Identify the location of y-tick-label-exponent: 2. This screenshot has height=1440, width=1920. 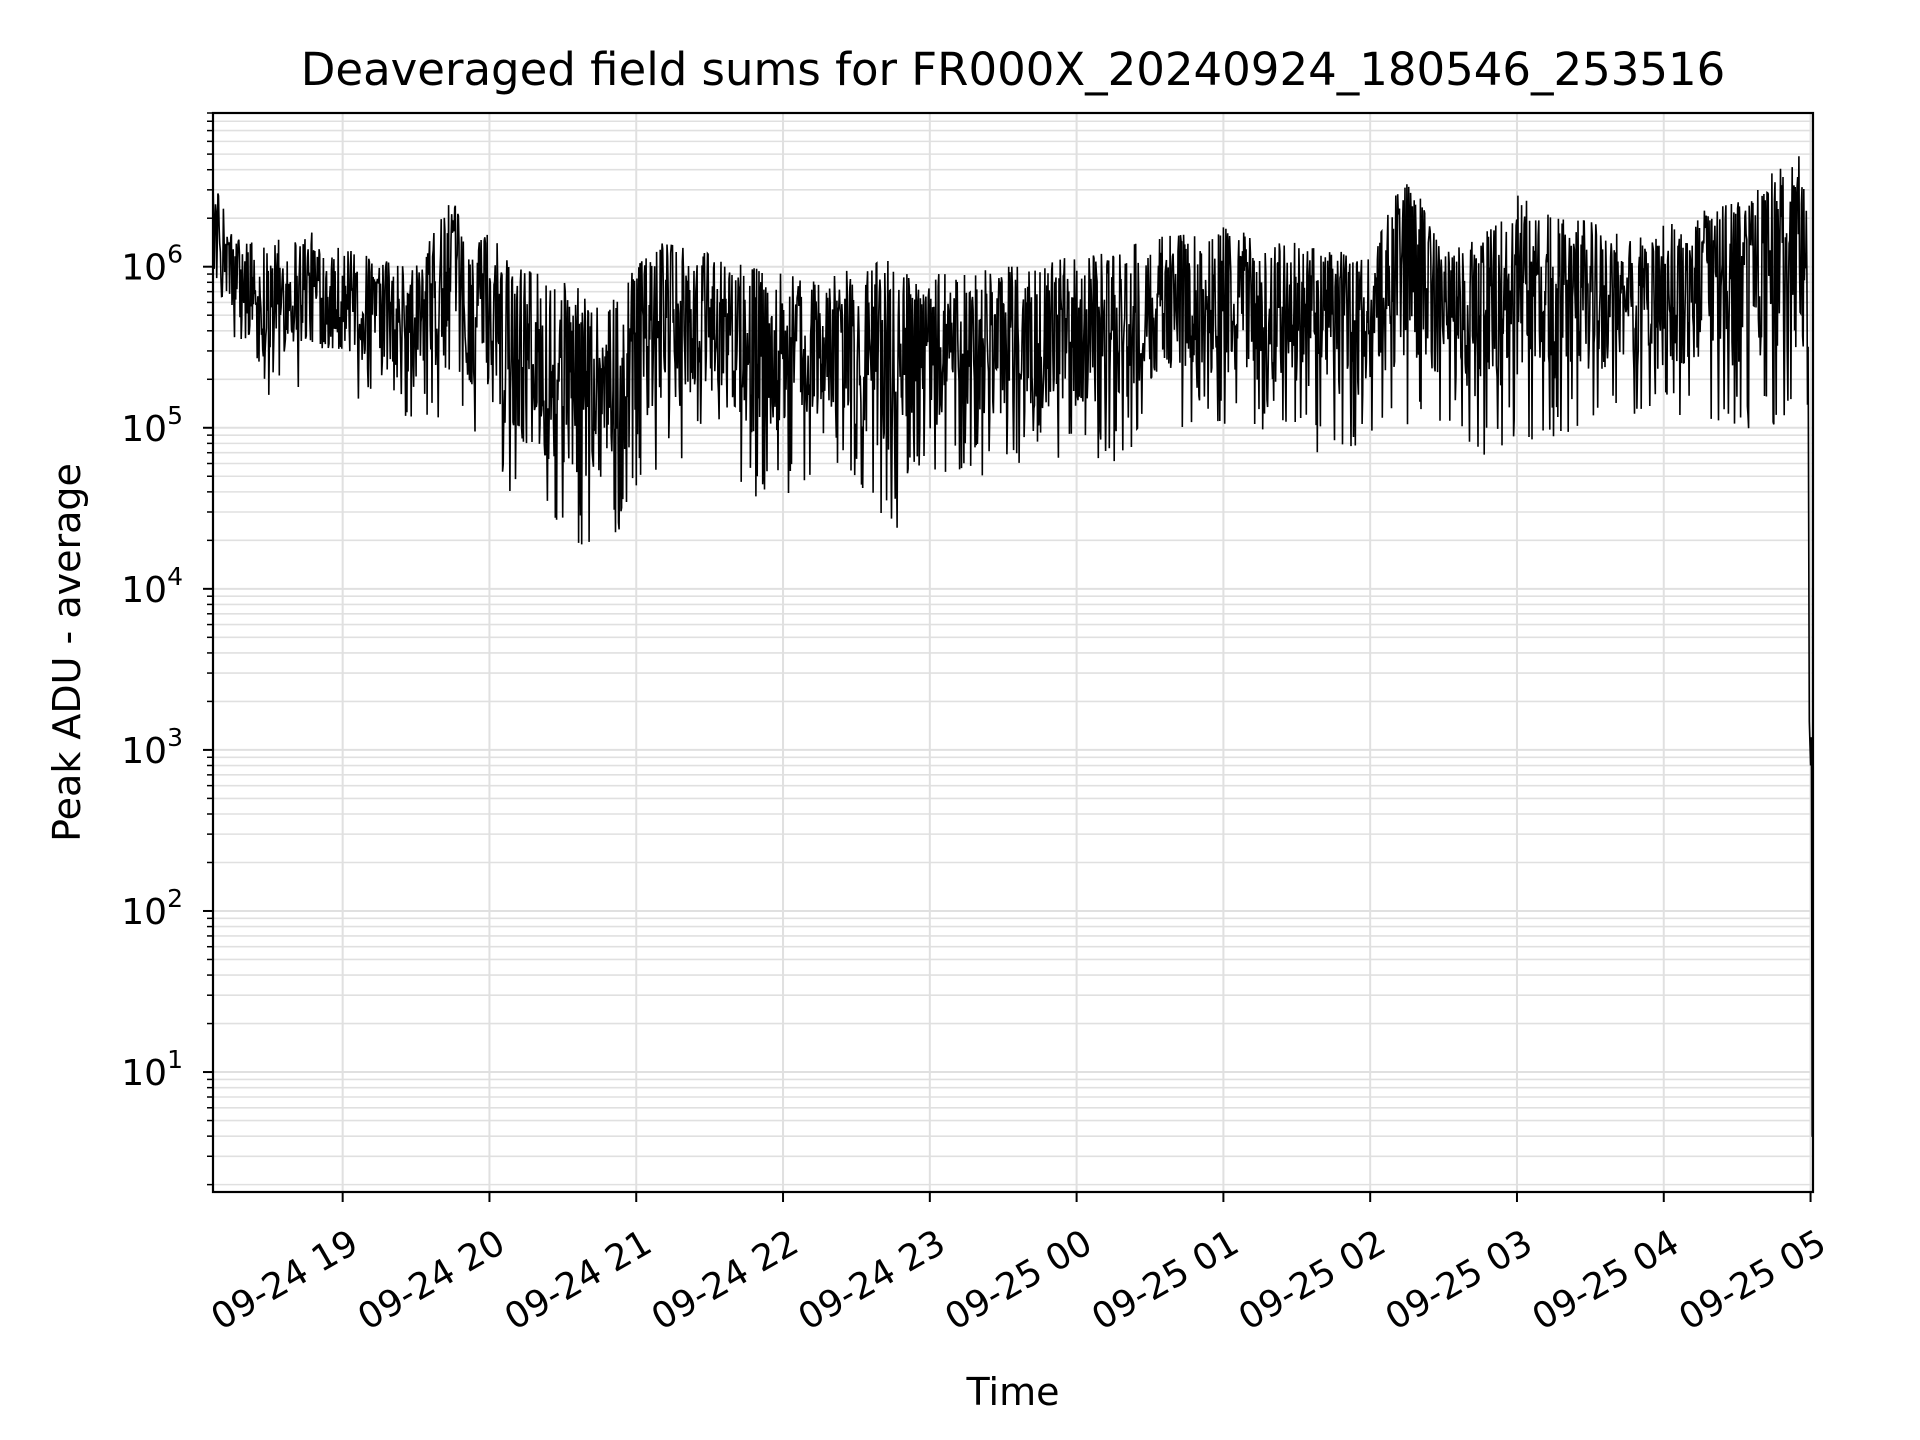
(175, 898).